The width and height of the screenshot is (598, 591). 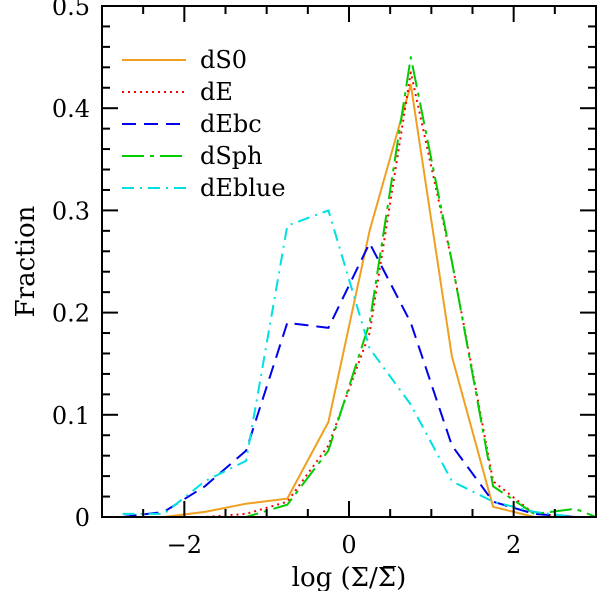 What do you see at coordinates (349, 577) in the screenshot?
I see `x-axis-label: log (Σ/Σ̅)` at bounding box center [349, 577].